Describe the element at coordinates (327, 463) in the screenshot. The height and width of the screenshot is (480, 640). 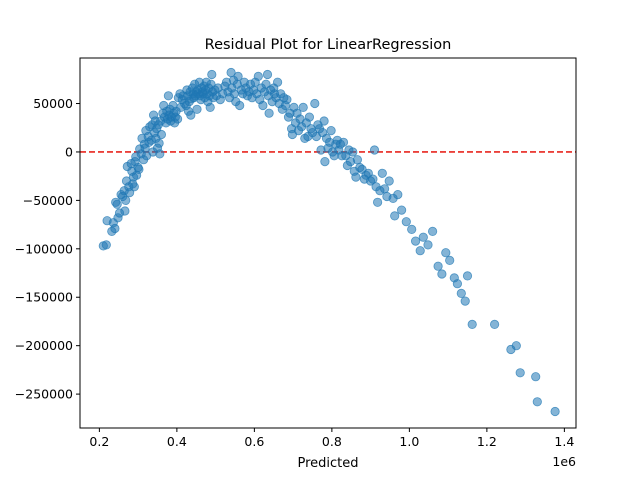
I see `x-axis-label: Predicted` at that location.